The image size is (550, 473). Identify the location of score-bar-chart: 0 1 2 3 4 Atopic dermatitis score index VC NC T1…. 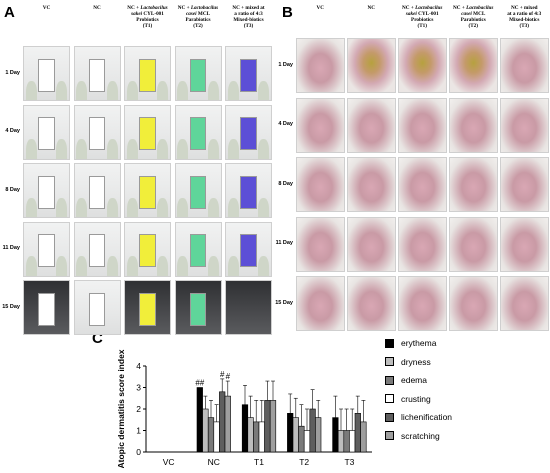
(244, 409).